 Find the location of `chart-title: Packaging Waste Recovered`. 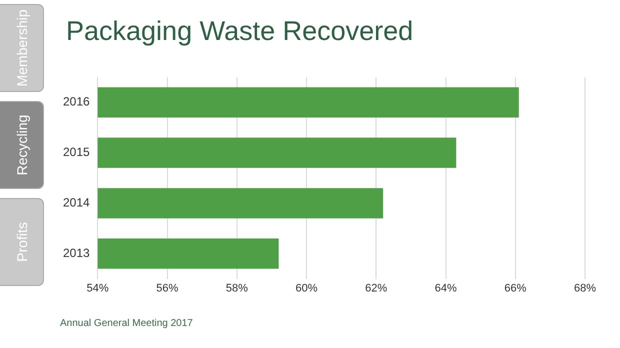

chart-title: Packaging Waste Recovered is located at coordinates (240, 31).